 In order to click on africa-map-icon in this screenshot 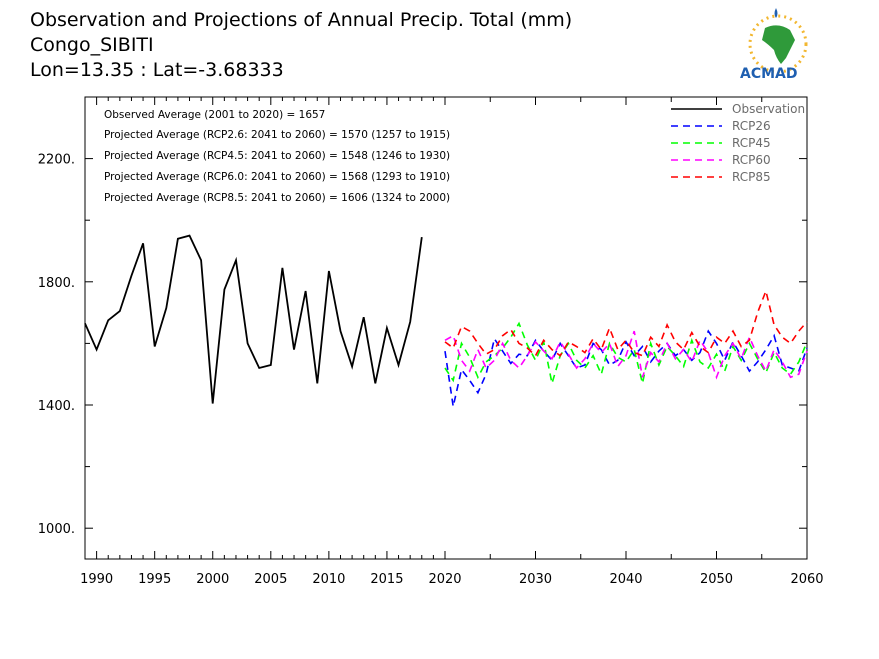, I will do `click(778, 41)`.